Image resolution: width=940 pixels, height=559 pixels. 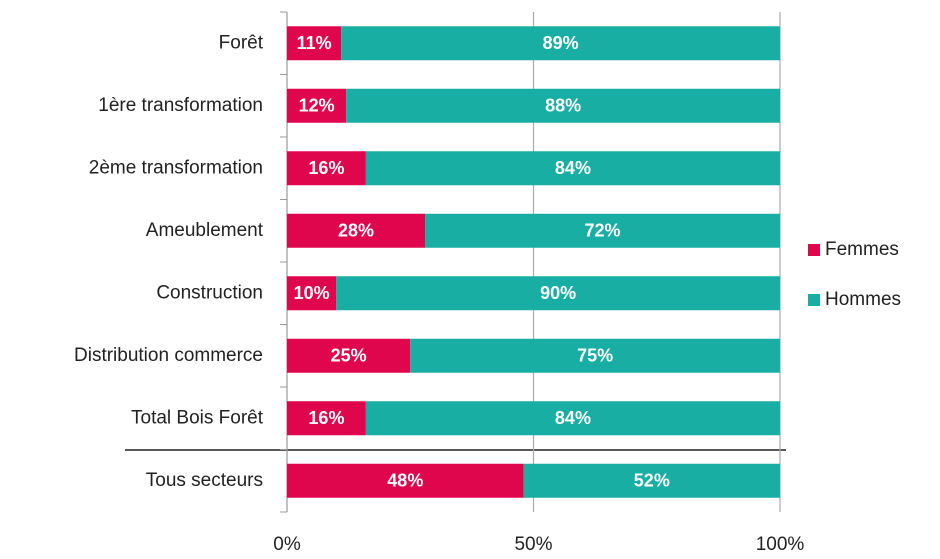 I want to click on value-label: 88%, so click(x=563, y=106).